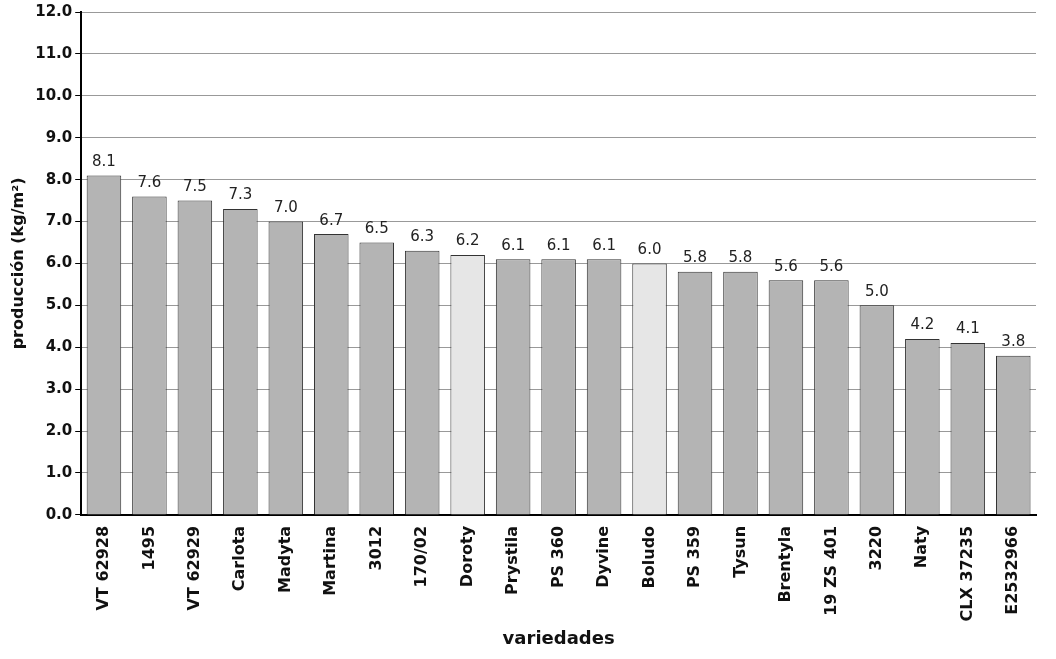  Describe the element at coordinates (54, 94) in the screenshot. I see `y-tick-label: 10.0` at that location.